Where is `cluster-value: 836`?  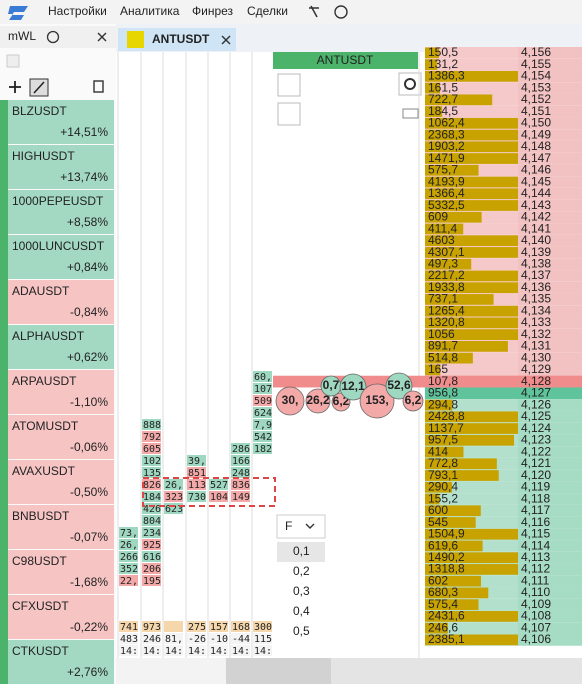
cluster-value: 836 is located at coordinates (241, 485).